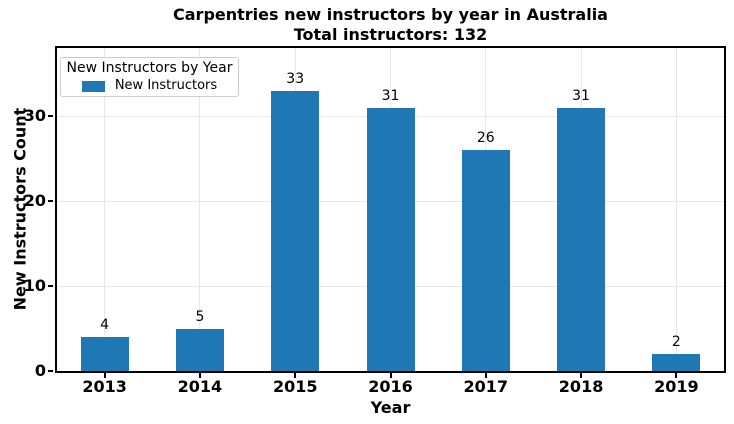  Describe the element at coordinates (166, 85) in the screenshot. I see `legend-entry-label: New Instructors` at that location.